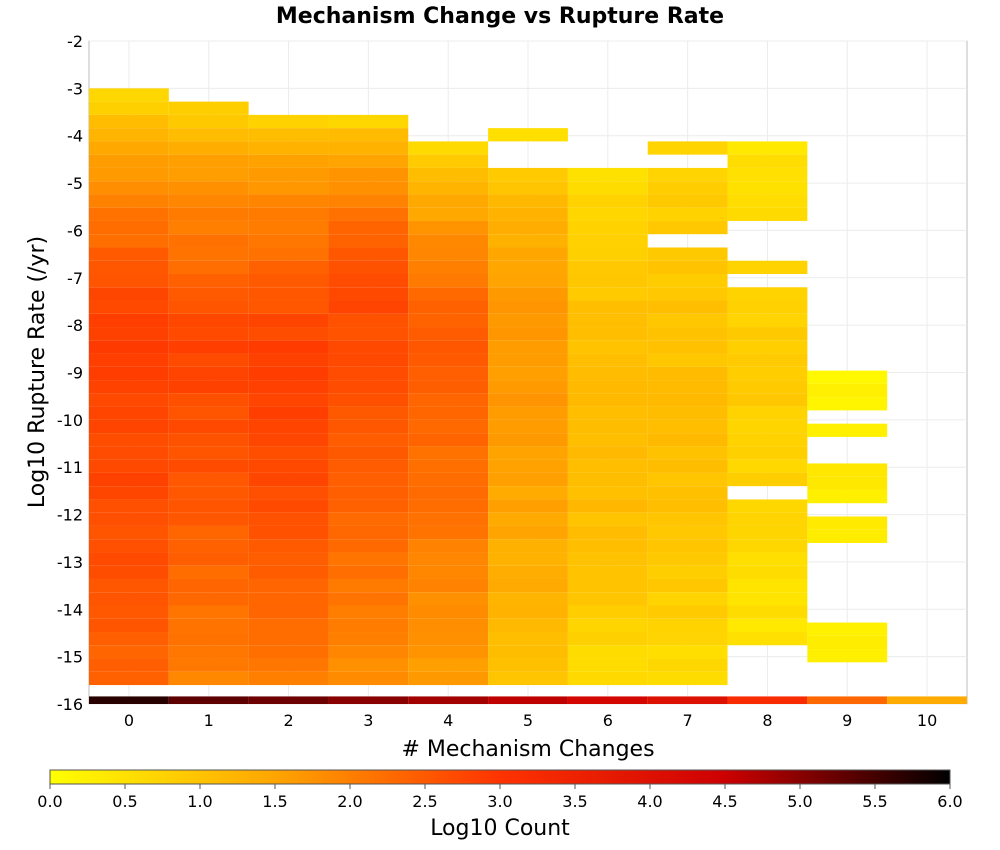 The width and height of the screenshot is (1000, 850). Describe the element at coordinates (124, 801) in the screenshot. I see `colorbar-tick-label: 0.5` at that location.